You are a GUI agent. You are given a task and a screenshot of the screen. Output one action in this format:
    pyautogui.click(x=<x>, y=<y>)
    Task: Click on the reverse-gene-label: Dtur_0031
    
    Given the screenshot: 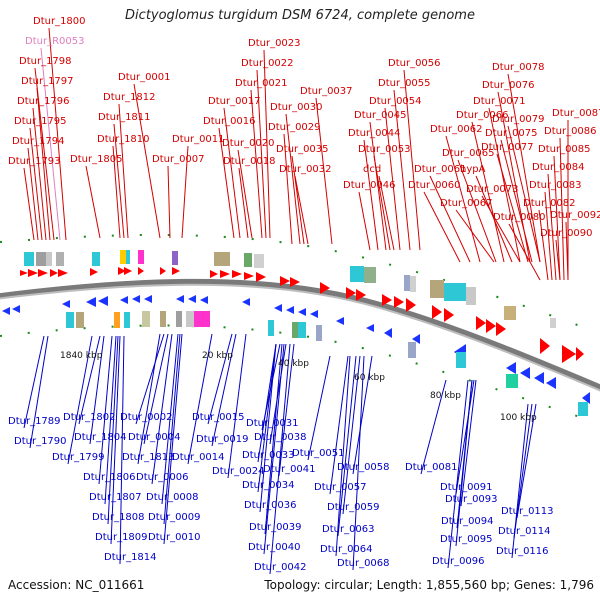 What is the action you would take?
    pyautogui.click(x=272, y=423)
    